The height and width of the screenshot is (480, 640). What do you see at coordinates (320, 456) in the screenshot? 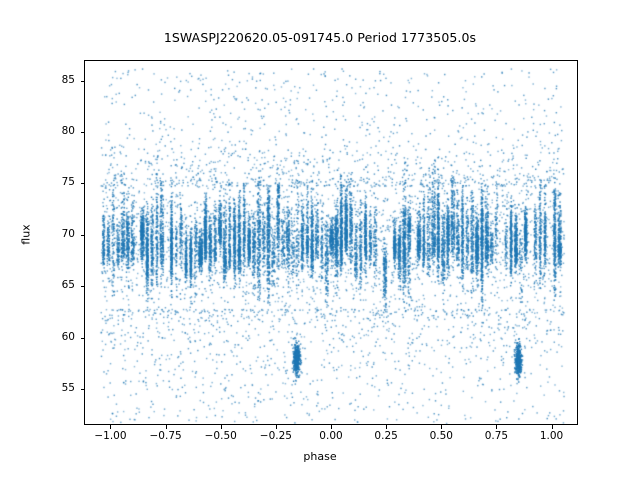
I see `x-axis-label: phase` at bounding box center [320, 456].